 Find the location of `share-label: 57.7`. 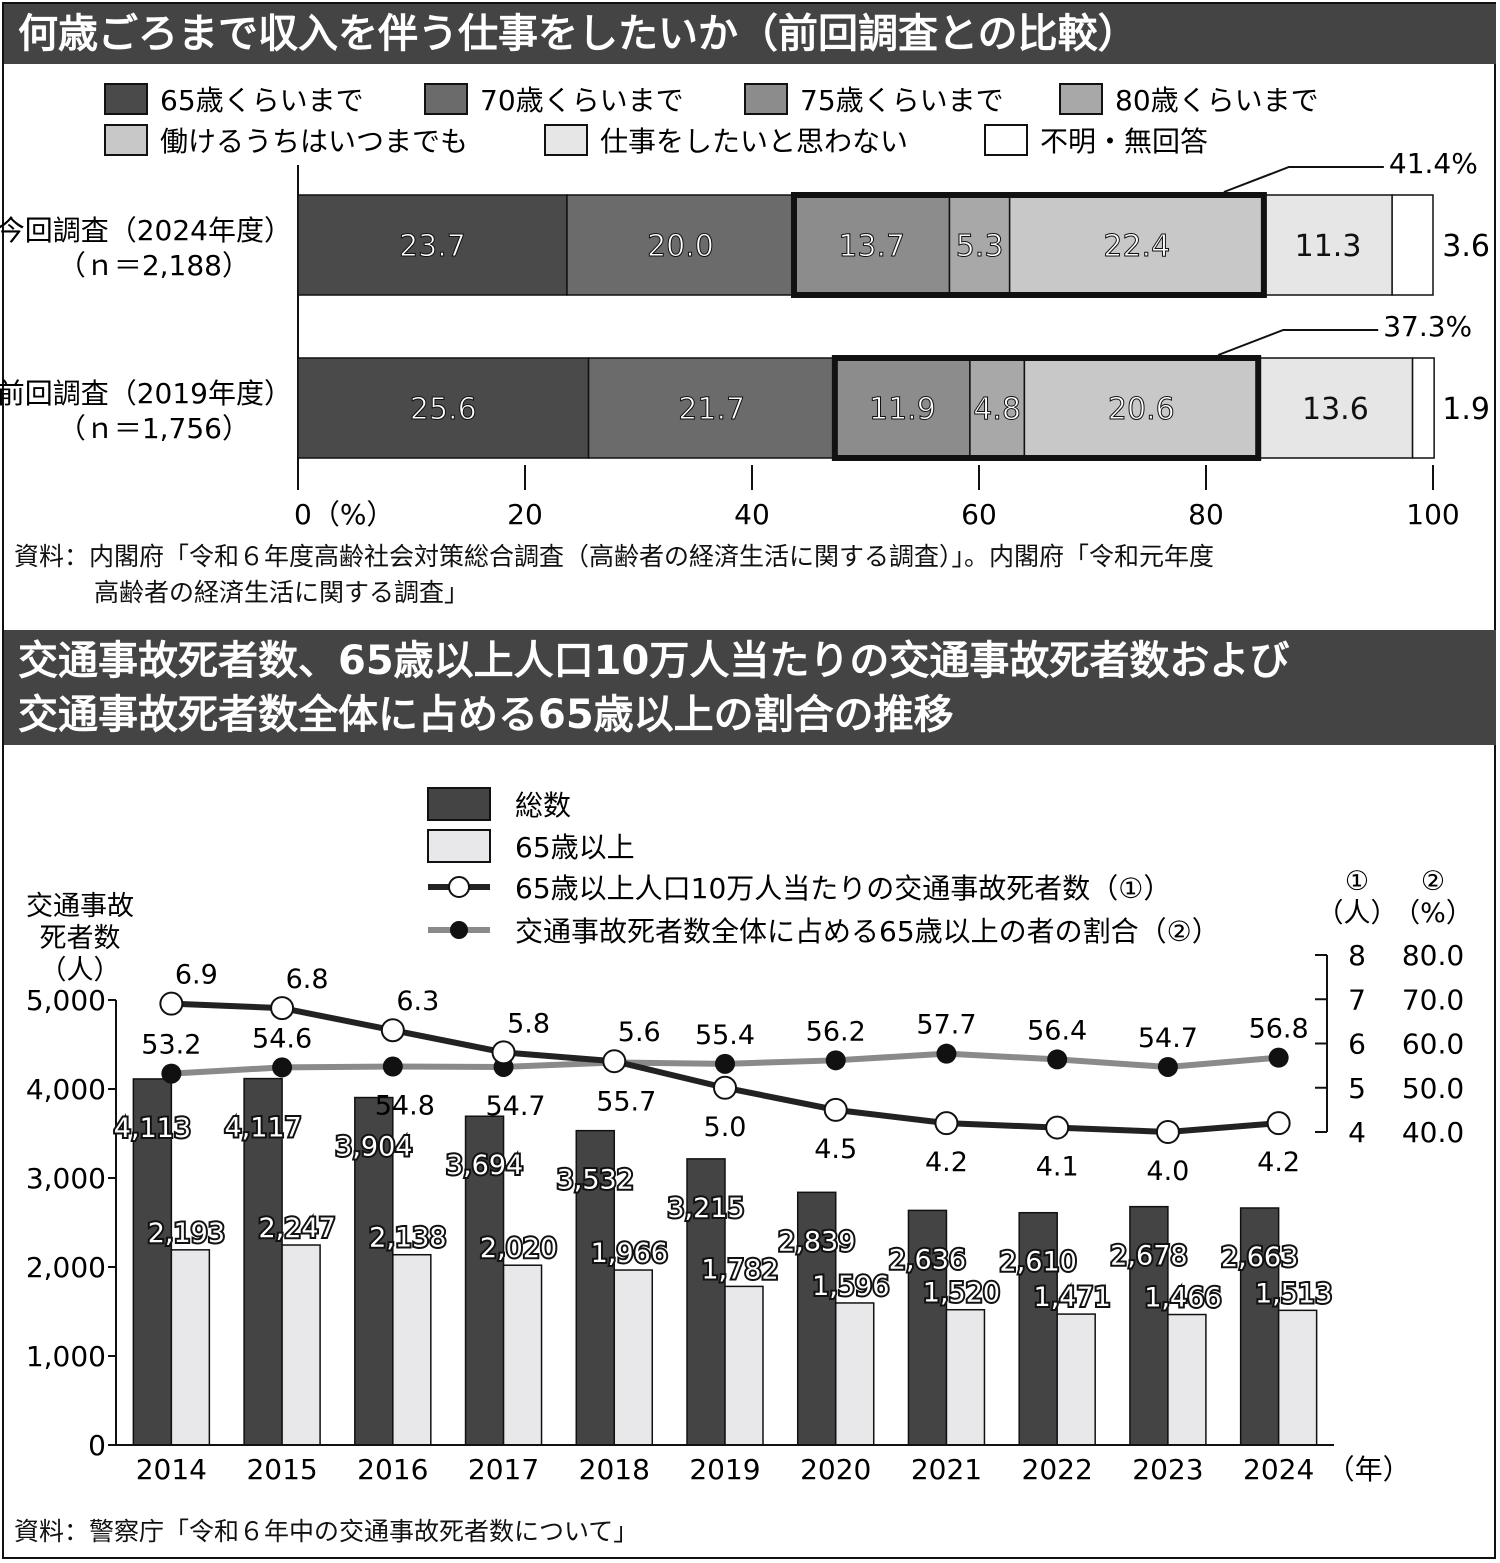

share-label: 57.7 is located at coordinates (946, 1025).